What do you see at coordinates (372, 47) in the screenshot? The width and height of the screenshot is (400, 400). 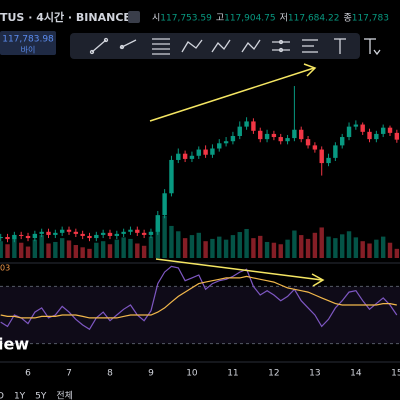 I see `tool-text-size` at bounding box center [372, 47].